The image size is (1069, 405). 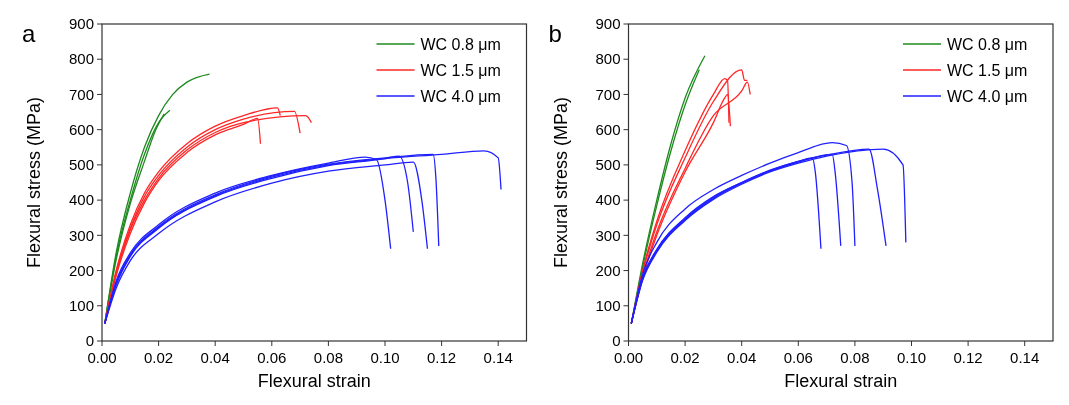 What do you see at coordinates (555, 33) in the screenshot?
I see `text: b` at bounding box center [555, 33].